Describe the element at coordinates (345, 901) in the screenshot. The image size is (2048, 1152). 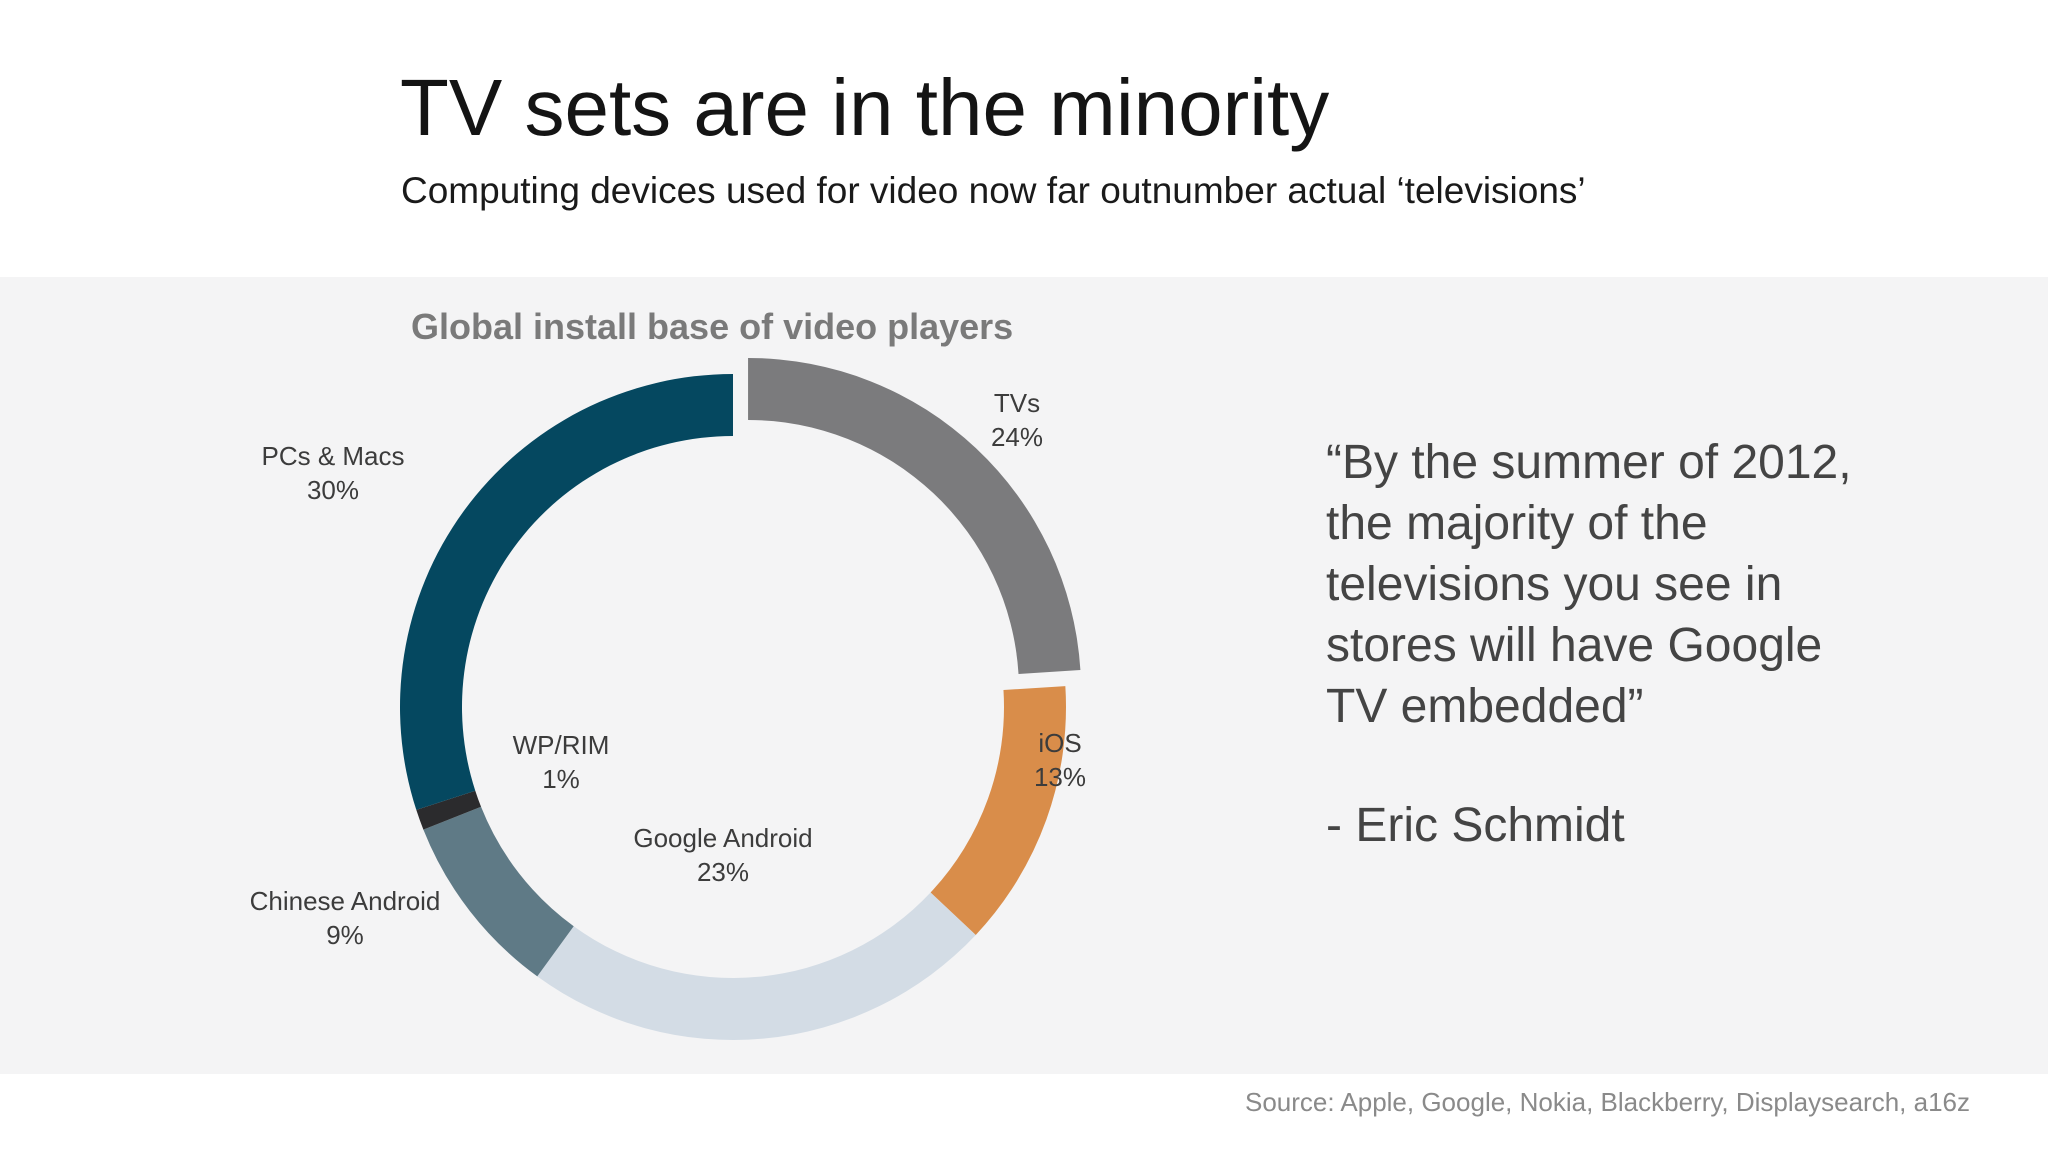
I see `slice-label-name: Chinese Android` at that location.